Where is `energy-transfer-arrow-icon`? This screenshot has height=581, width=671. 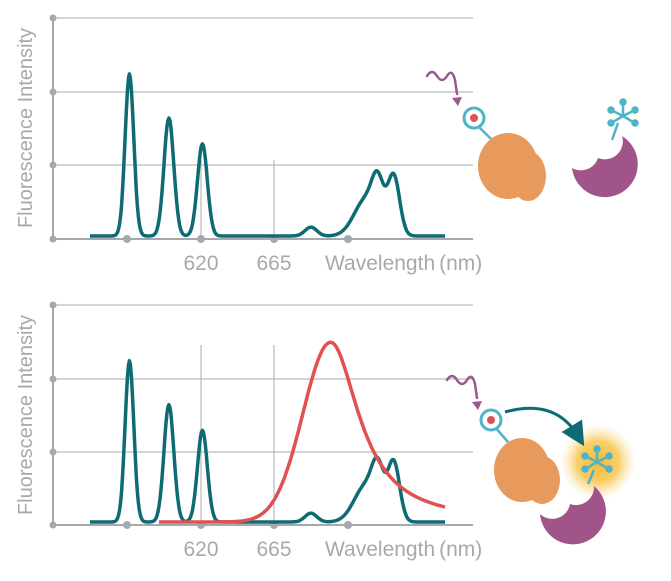
energy-transfer-arrow-icon is located at coordinates (544, 426).